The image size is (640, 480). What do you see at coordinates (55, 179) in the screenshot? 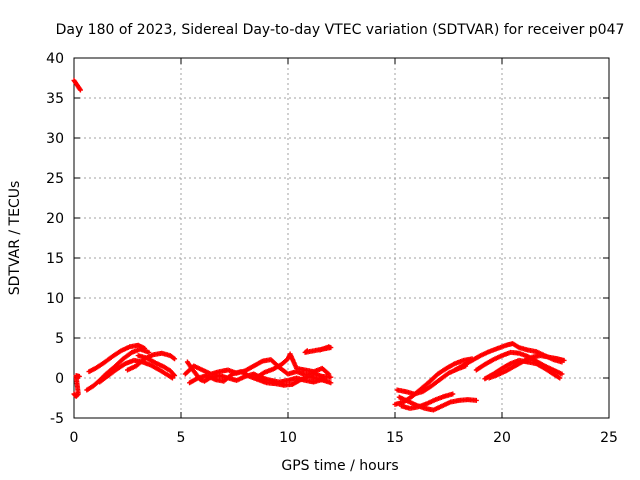
I see `y-tick-label: 25` at bounding box center [55, 179].